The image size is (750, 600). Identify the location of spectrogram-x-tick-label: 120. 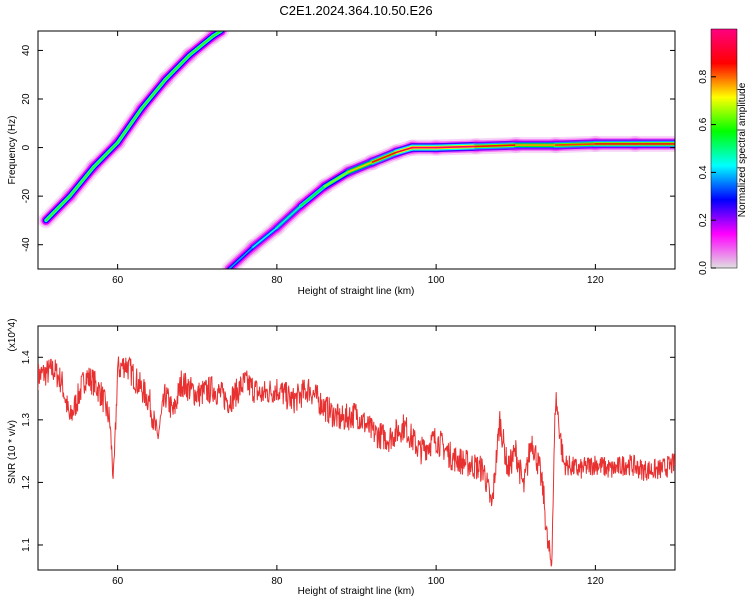
(595, 280).